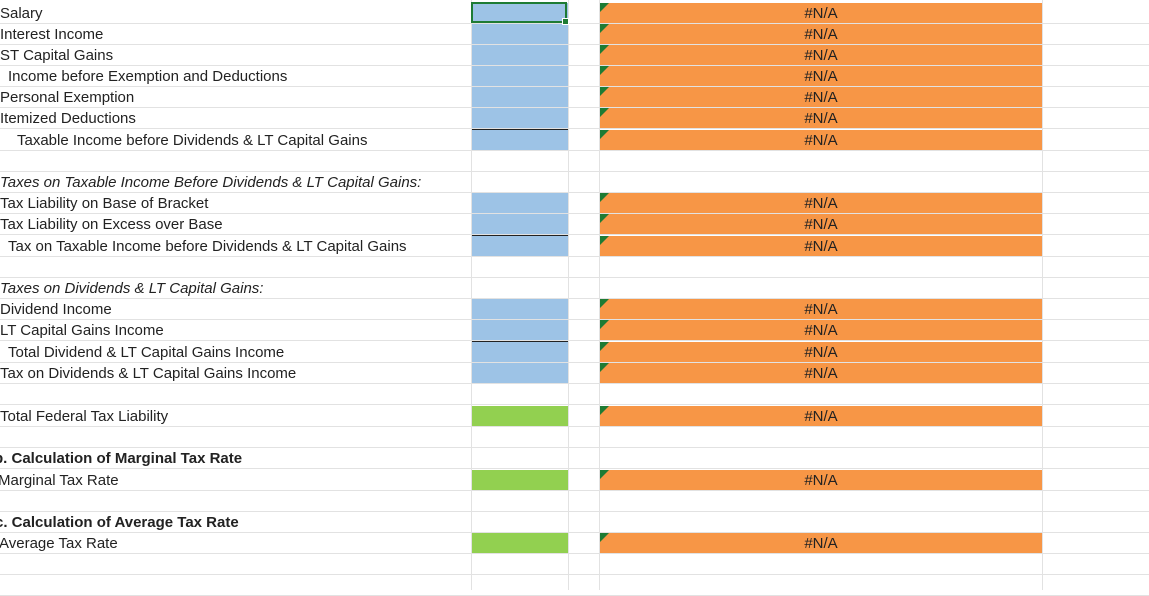  What do you see at coordinates (821, 352) in the screenshot?
I see `output-cell-total-dividend-lt: #N/A` at bounding box center [821, 352].